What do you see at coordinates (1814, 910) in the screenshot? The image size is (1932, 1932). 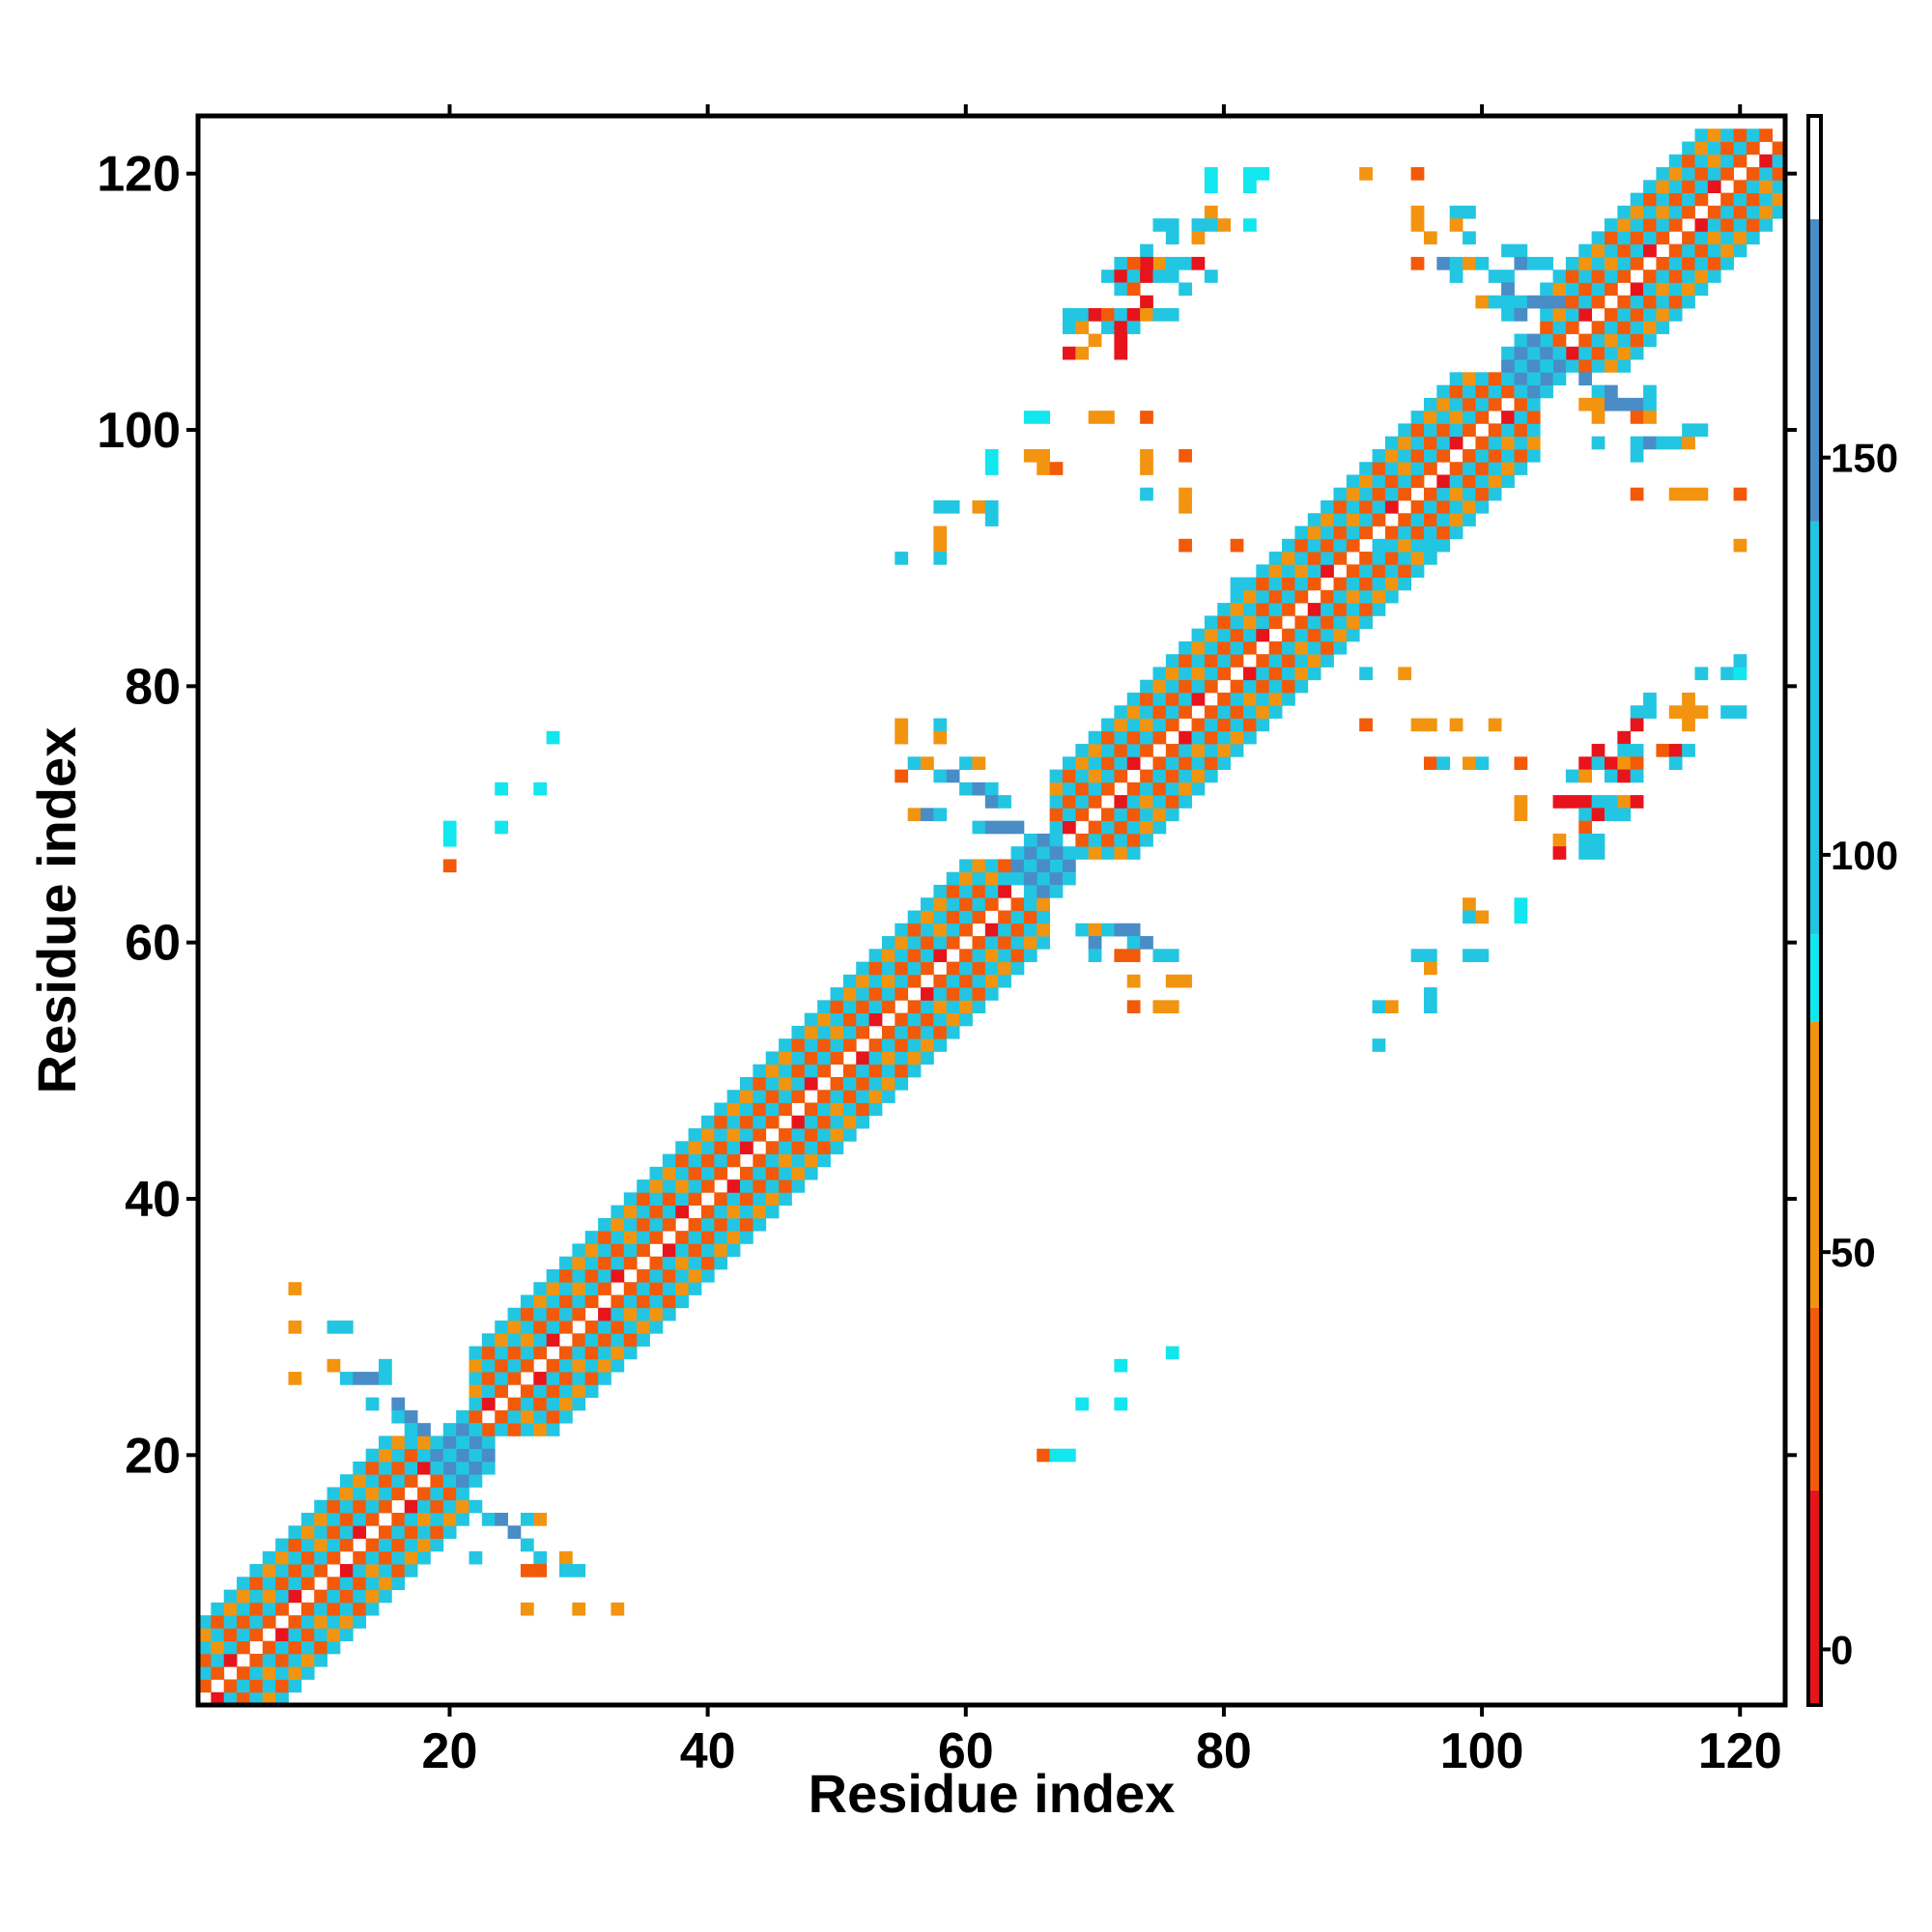 I see `colorbar-frame` at bounding box center [1814, 910].